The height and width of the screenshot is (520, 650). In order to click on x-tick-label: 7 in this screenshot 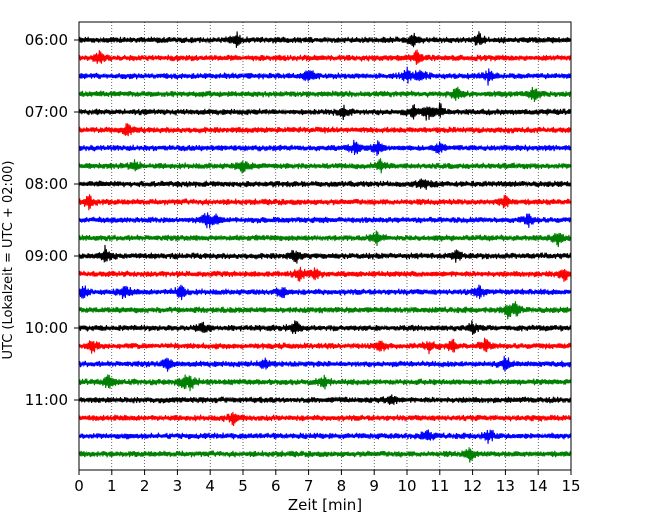, I will do `click(309, 486)`.